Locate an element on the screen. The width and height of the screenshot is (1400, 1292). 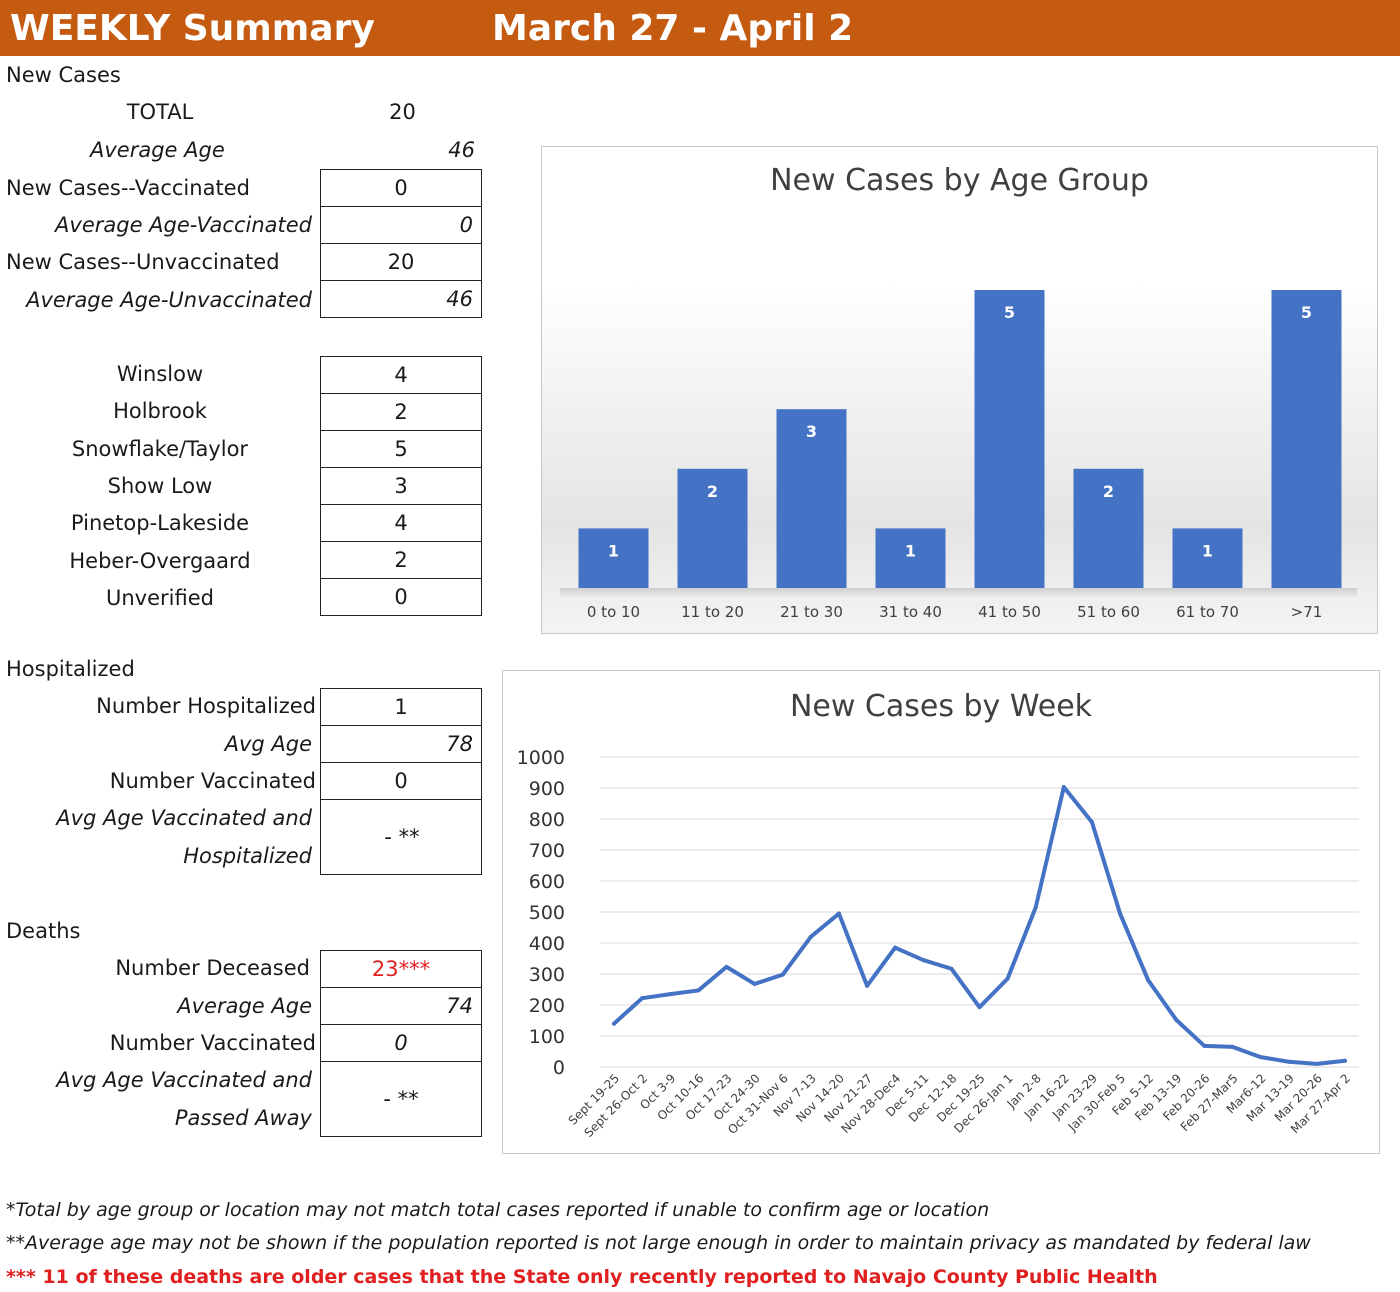
hosp-number-vaccinated-value: 0 is located at coordinates (401, 781).